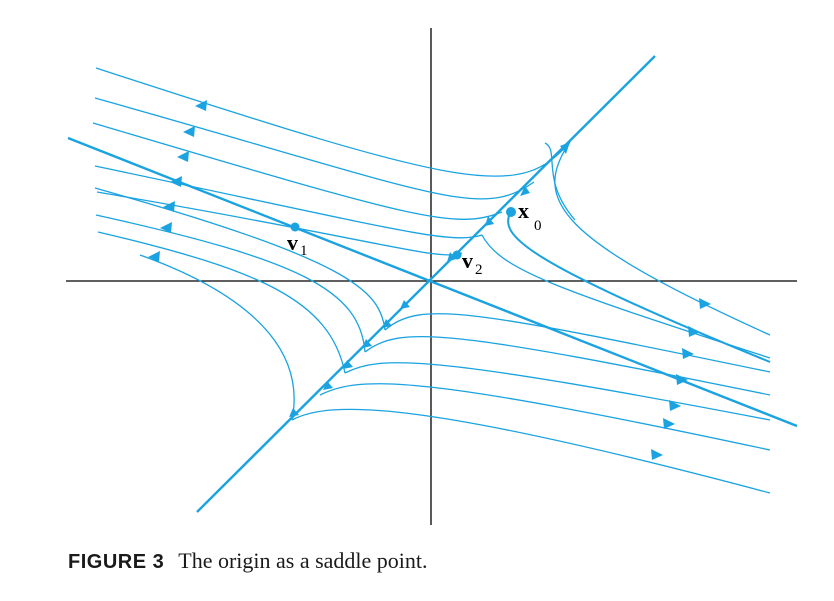  What do you see at coordinates (116, 562) in the screenshot?
I see `caption-number: FIGURE 3` at bounding box center [116, 562].